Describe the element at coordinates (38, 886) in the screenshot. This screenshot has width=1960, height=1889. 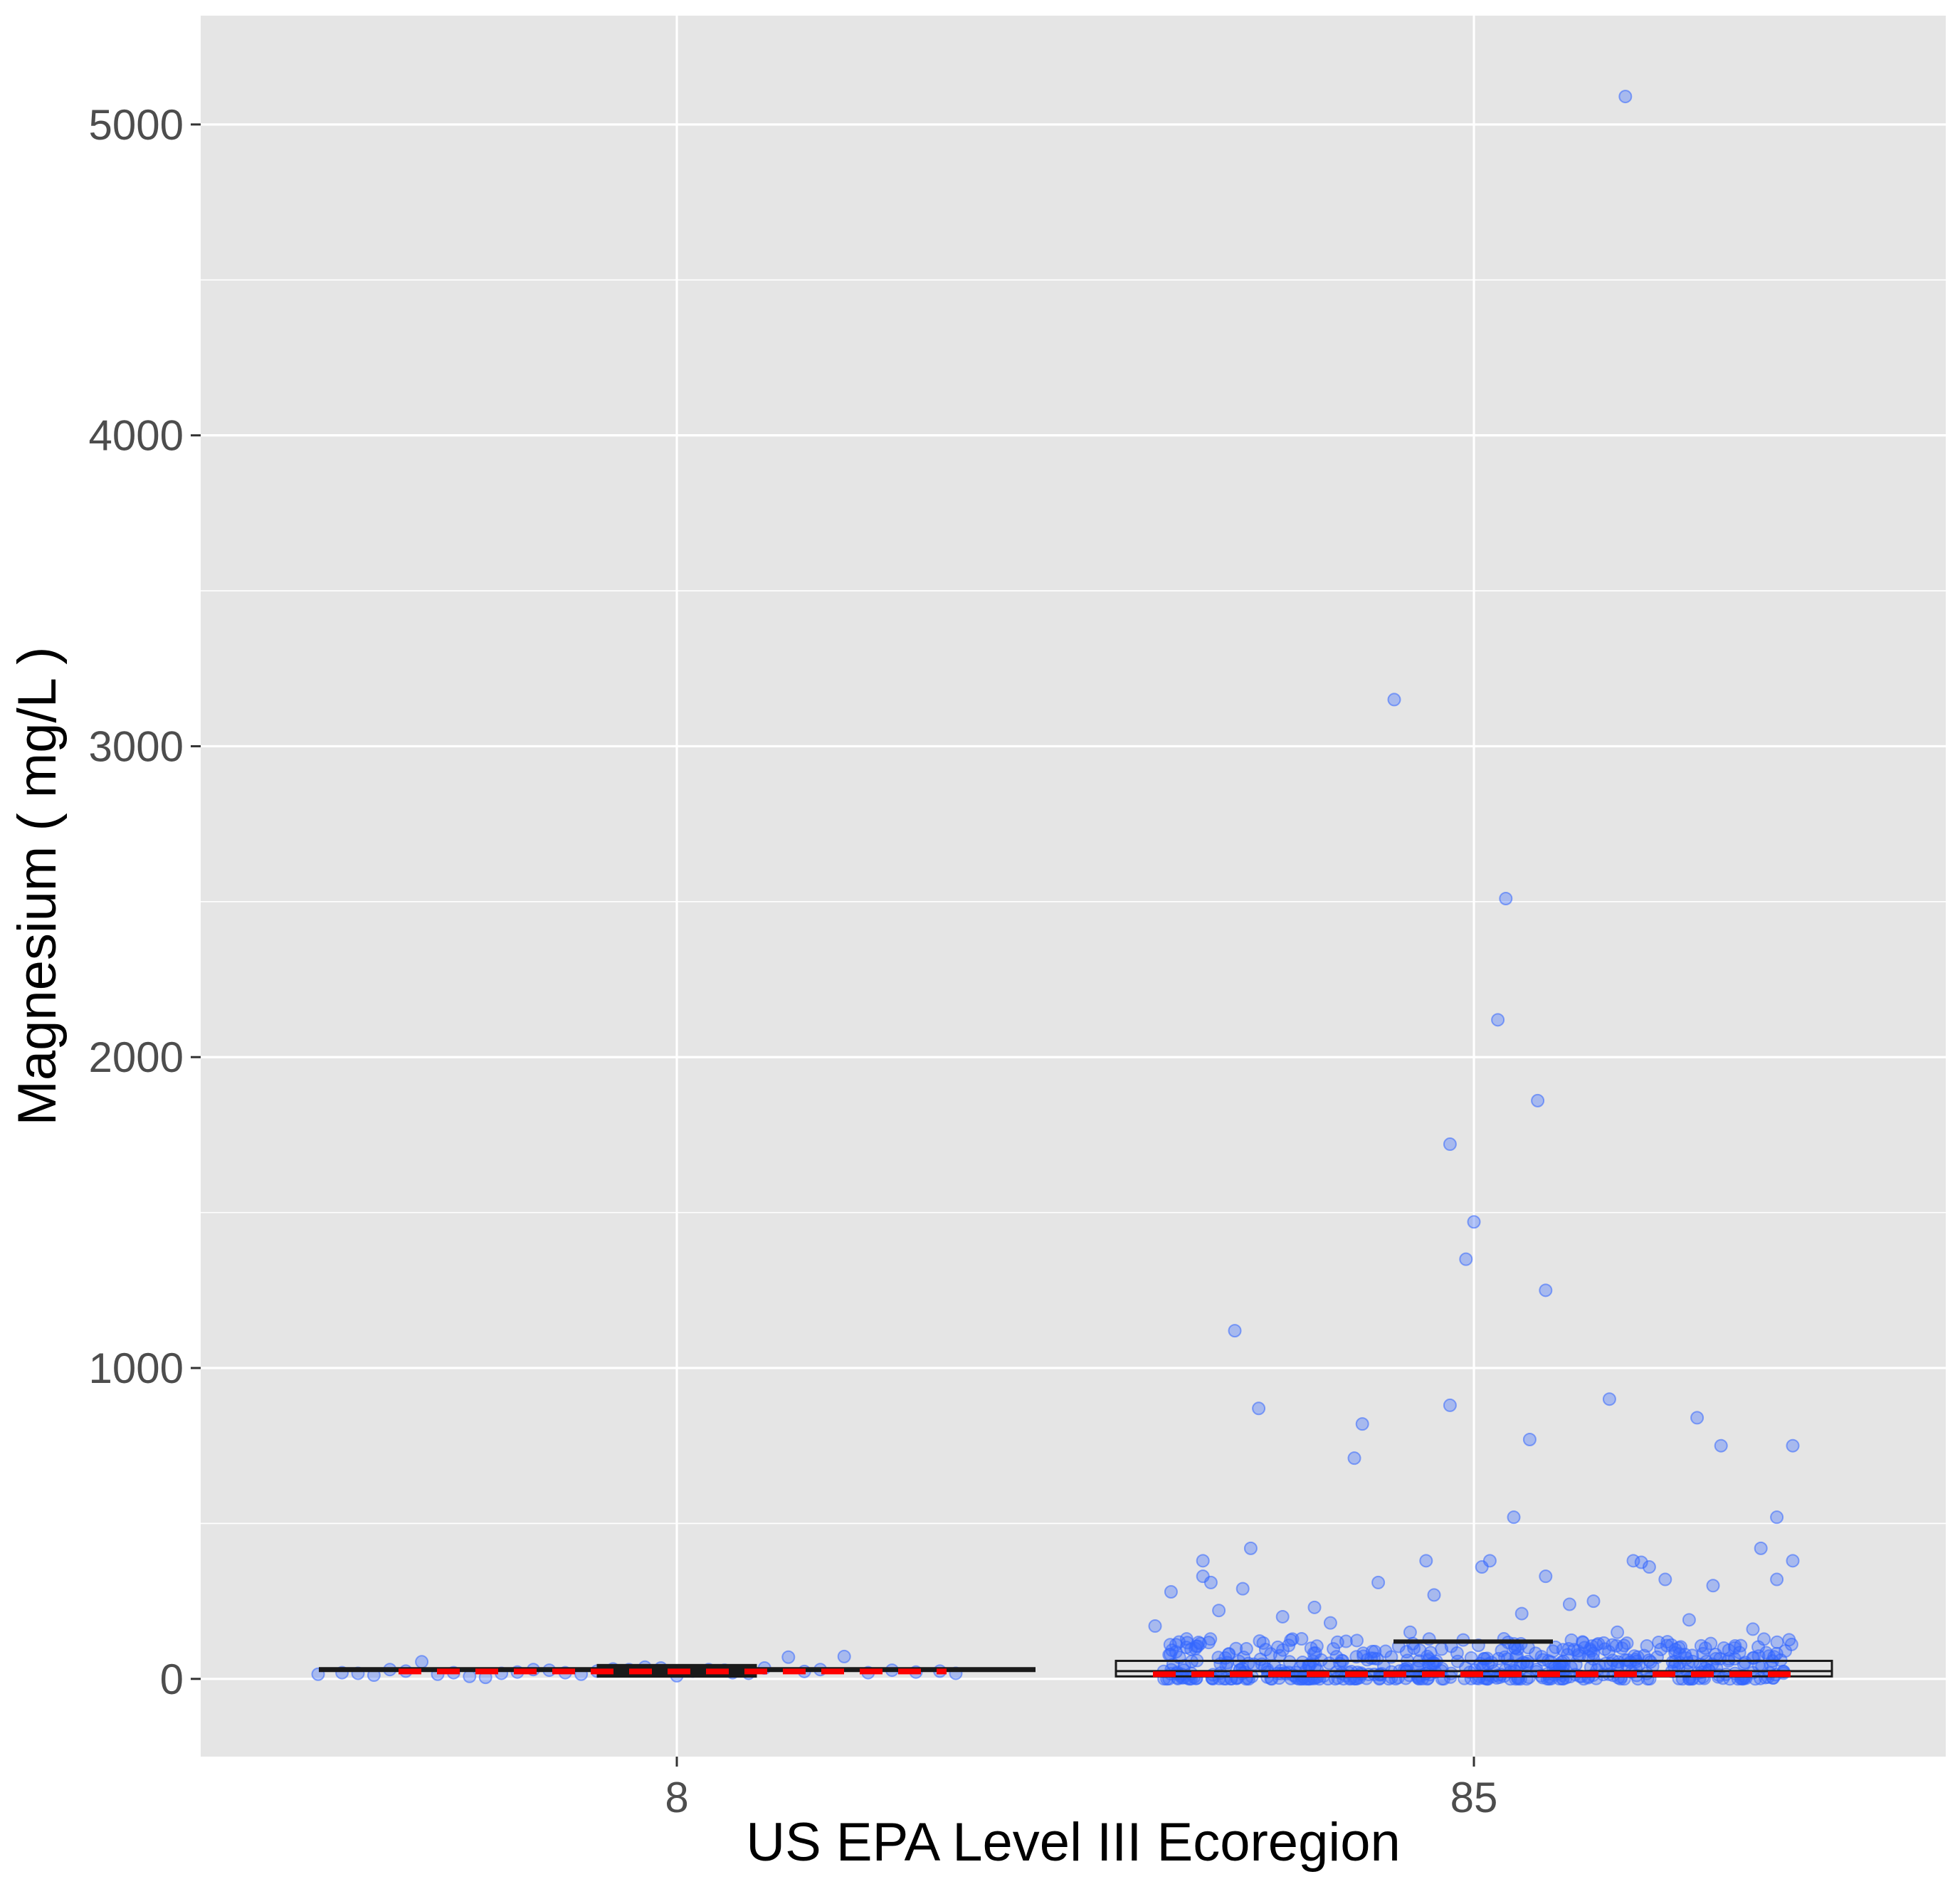
I see `y-axis-title: Magnesium ( mg/L )` at that location.